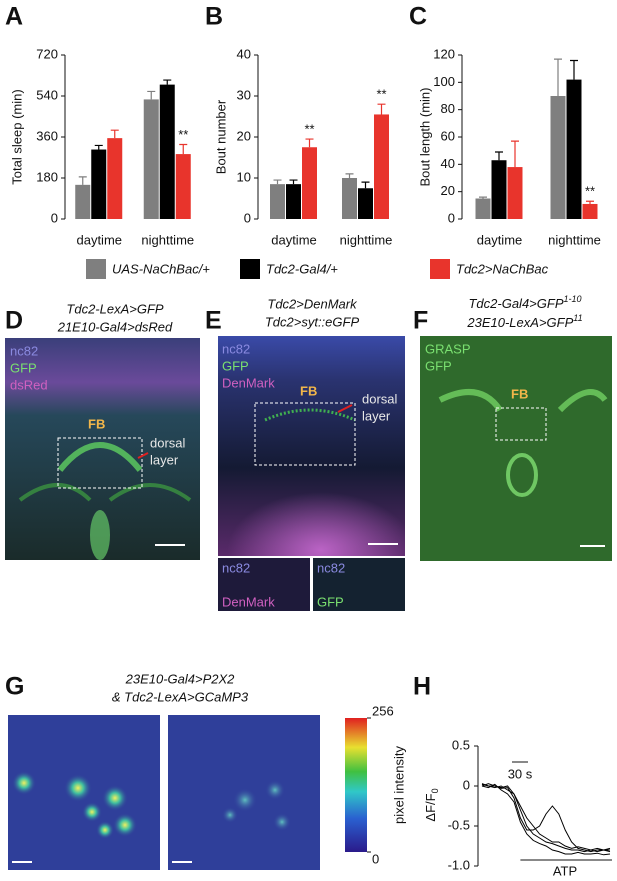 This screenshot has width=617, height=881. I want to click on panel-letter: D, so click(14, 321).